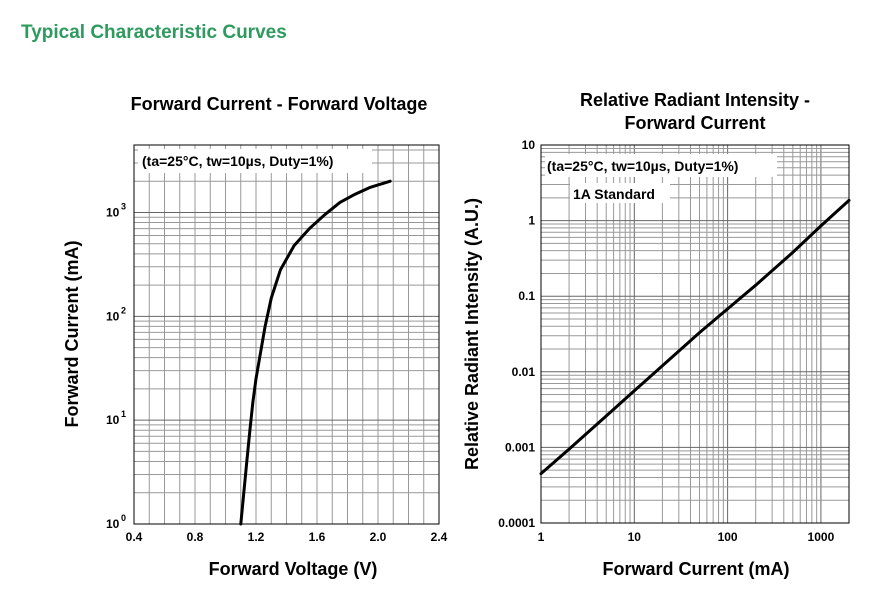  What do you see at coordinates (317, 537) in the screenshot?
I see `chart1-xtick-label: 1.6` at bounding box center [317, 537].